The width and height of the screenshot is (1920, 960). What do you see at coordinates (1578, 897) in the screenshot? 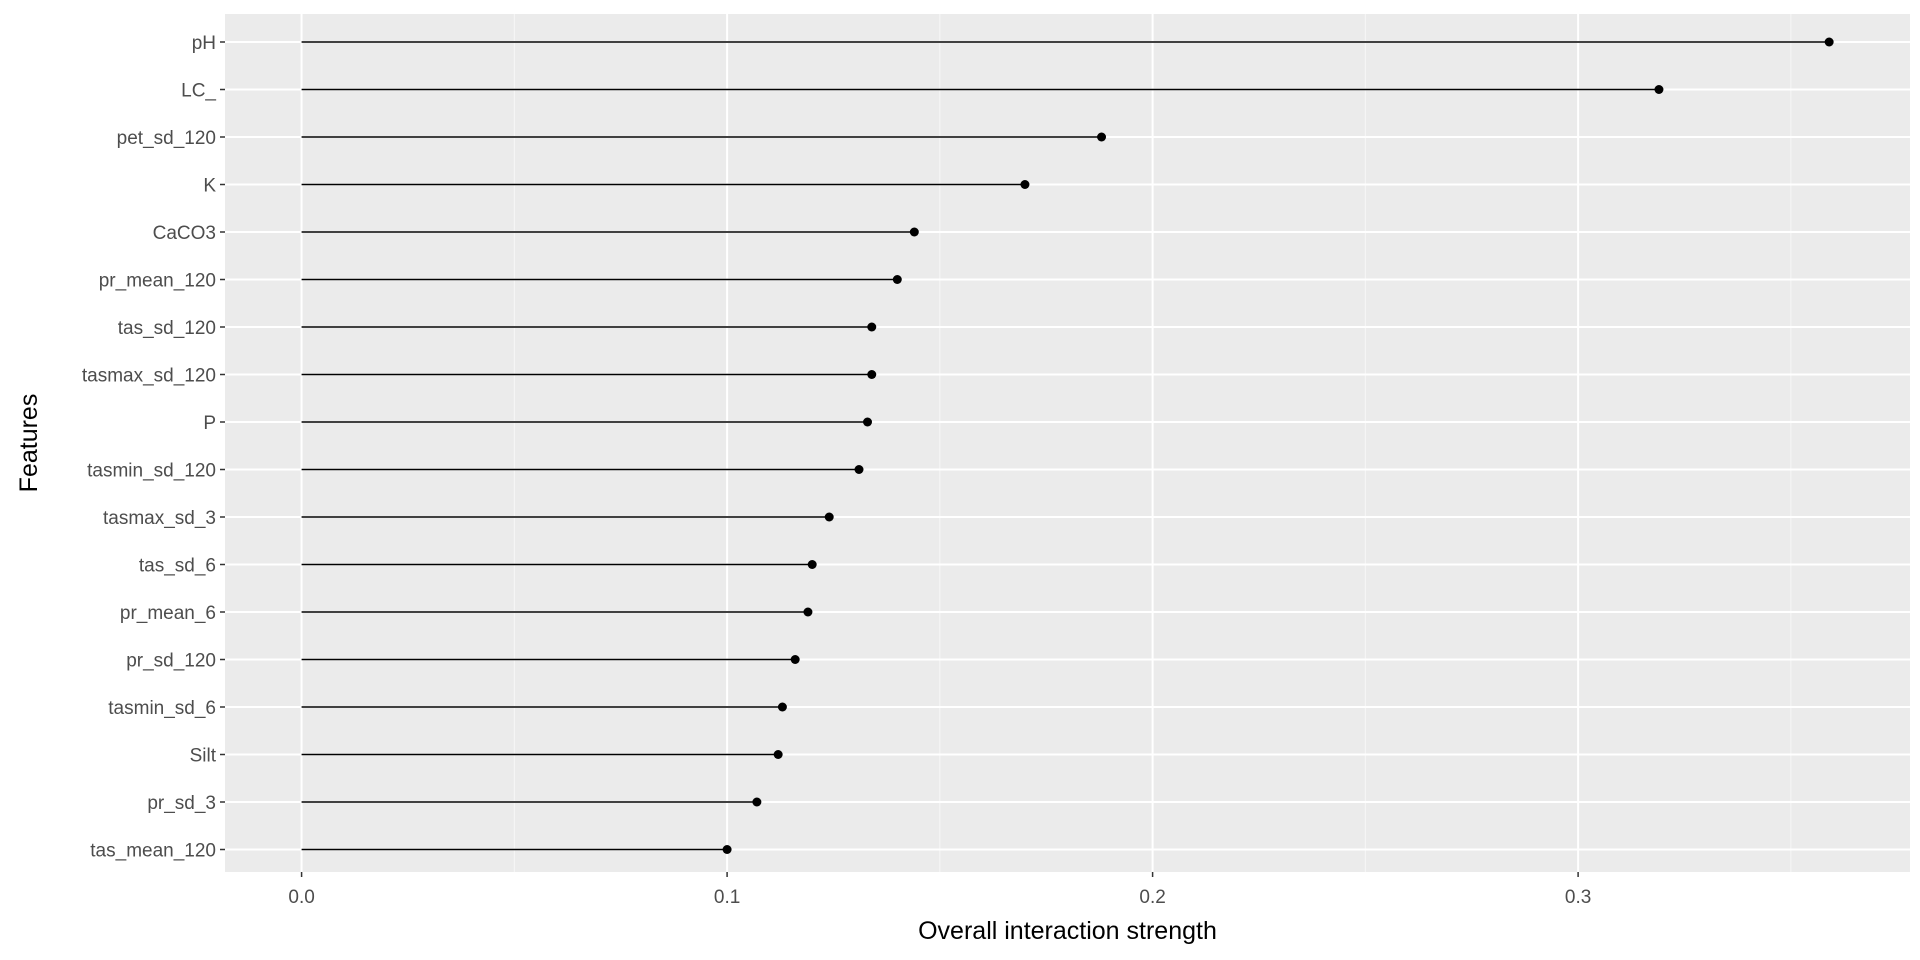
I see `x-tick-label: 0.3` at bounding box center [1578, 897].